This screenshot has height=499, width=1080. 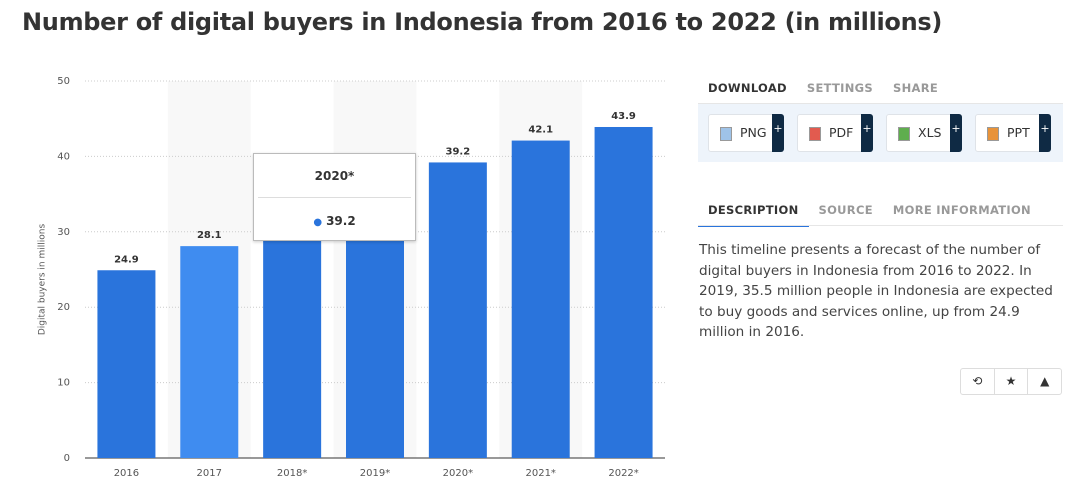 I want to click on data-label: 42.1, so click(x=540, y=130).